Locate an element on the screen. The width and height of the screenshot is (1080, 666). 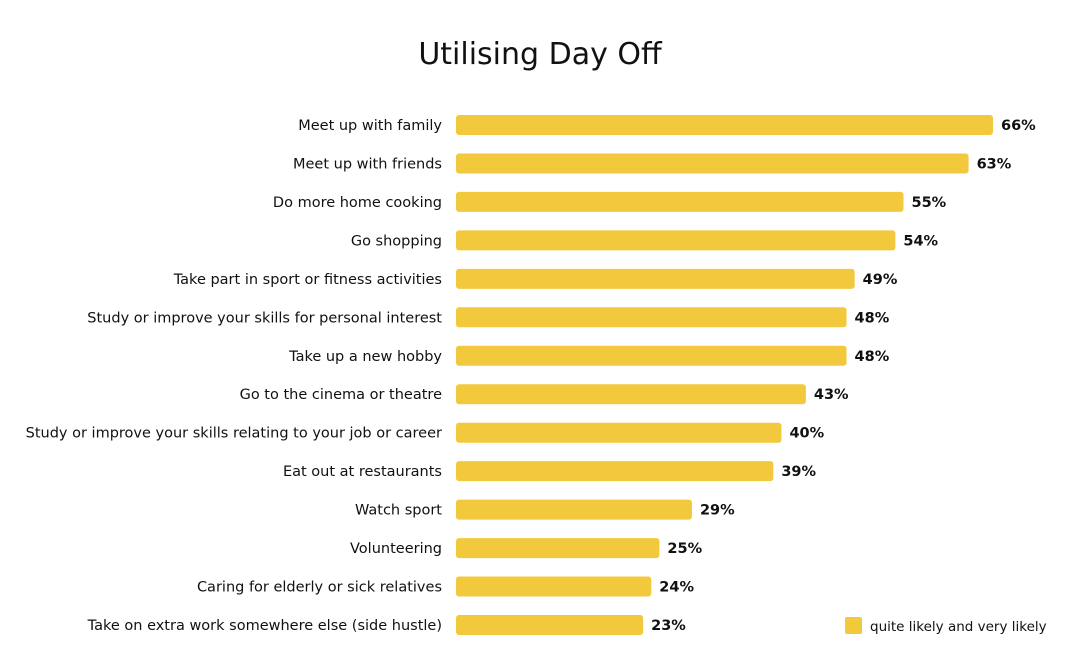
category-label: Eat out at restaurants is located at coordinates (362, 472).